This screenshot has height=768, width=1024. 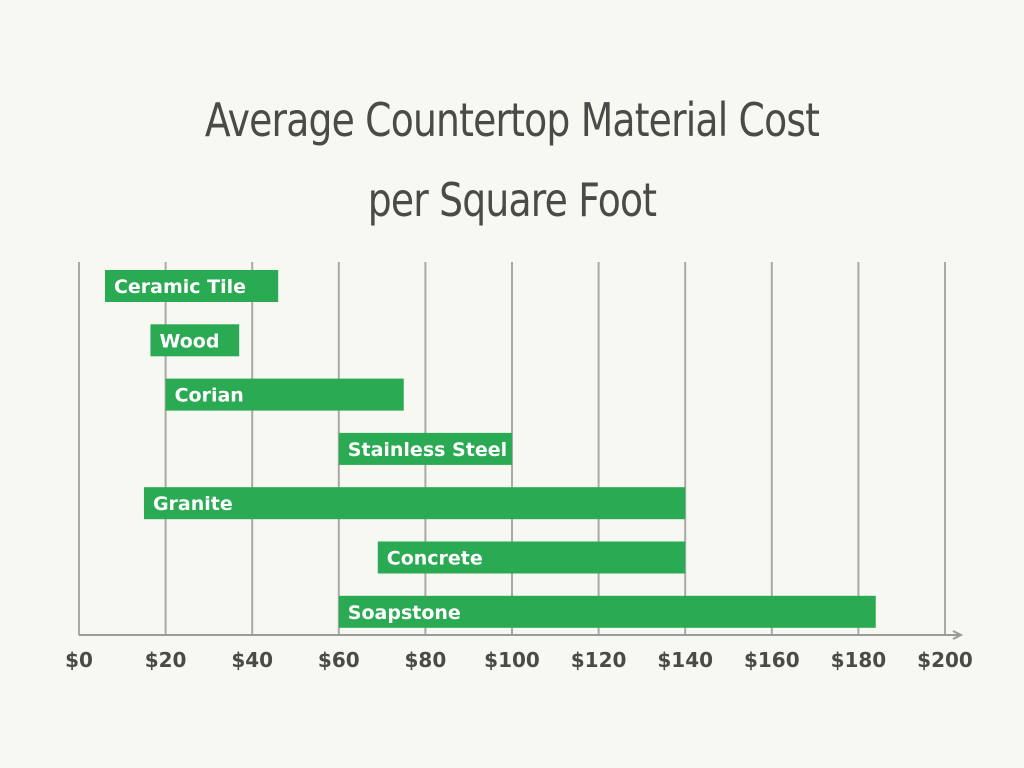 What do you see at coordinates (607, 611) in the screenshot?
I see `bar-soapstone` at bounding box center [607, 611].